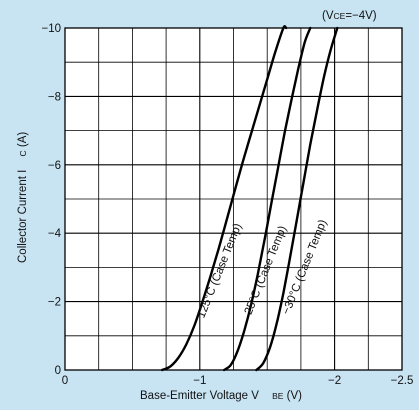 Image resolution: width=419 pixels, height=410 pixels. I want to click on y-tick-label: −2, so click(54, 303).